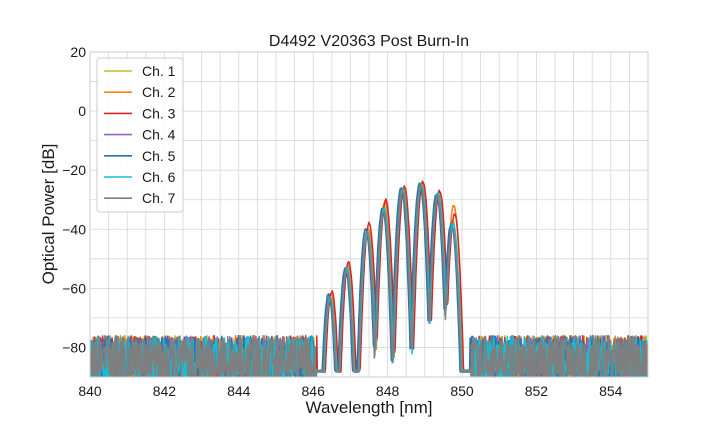  I want to click on legend: Ch. 1 Ch. 2 Ch. 3 Ch. 4 Ch. 5 Ch. 6 Ch. 7, so click(140, 135).